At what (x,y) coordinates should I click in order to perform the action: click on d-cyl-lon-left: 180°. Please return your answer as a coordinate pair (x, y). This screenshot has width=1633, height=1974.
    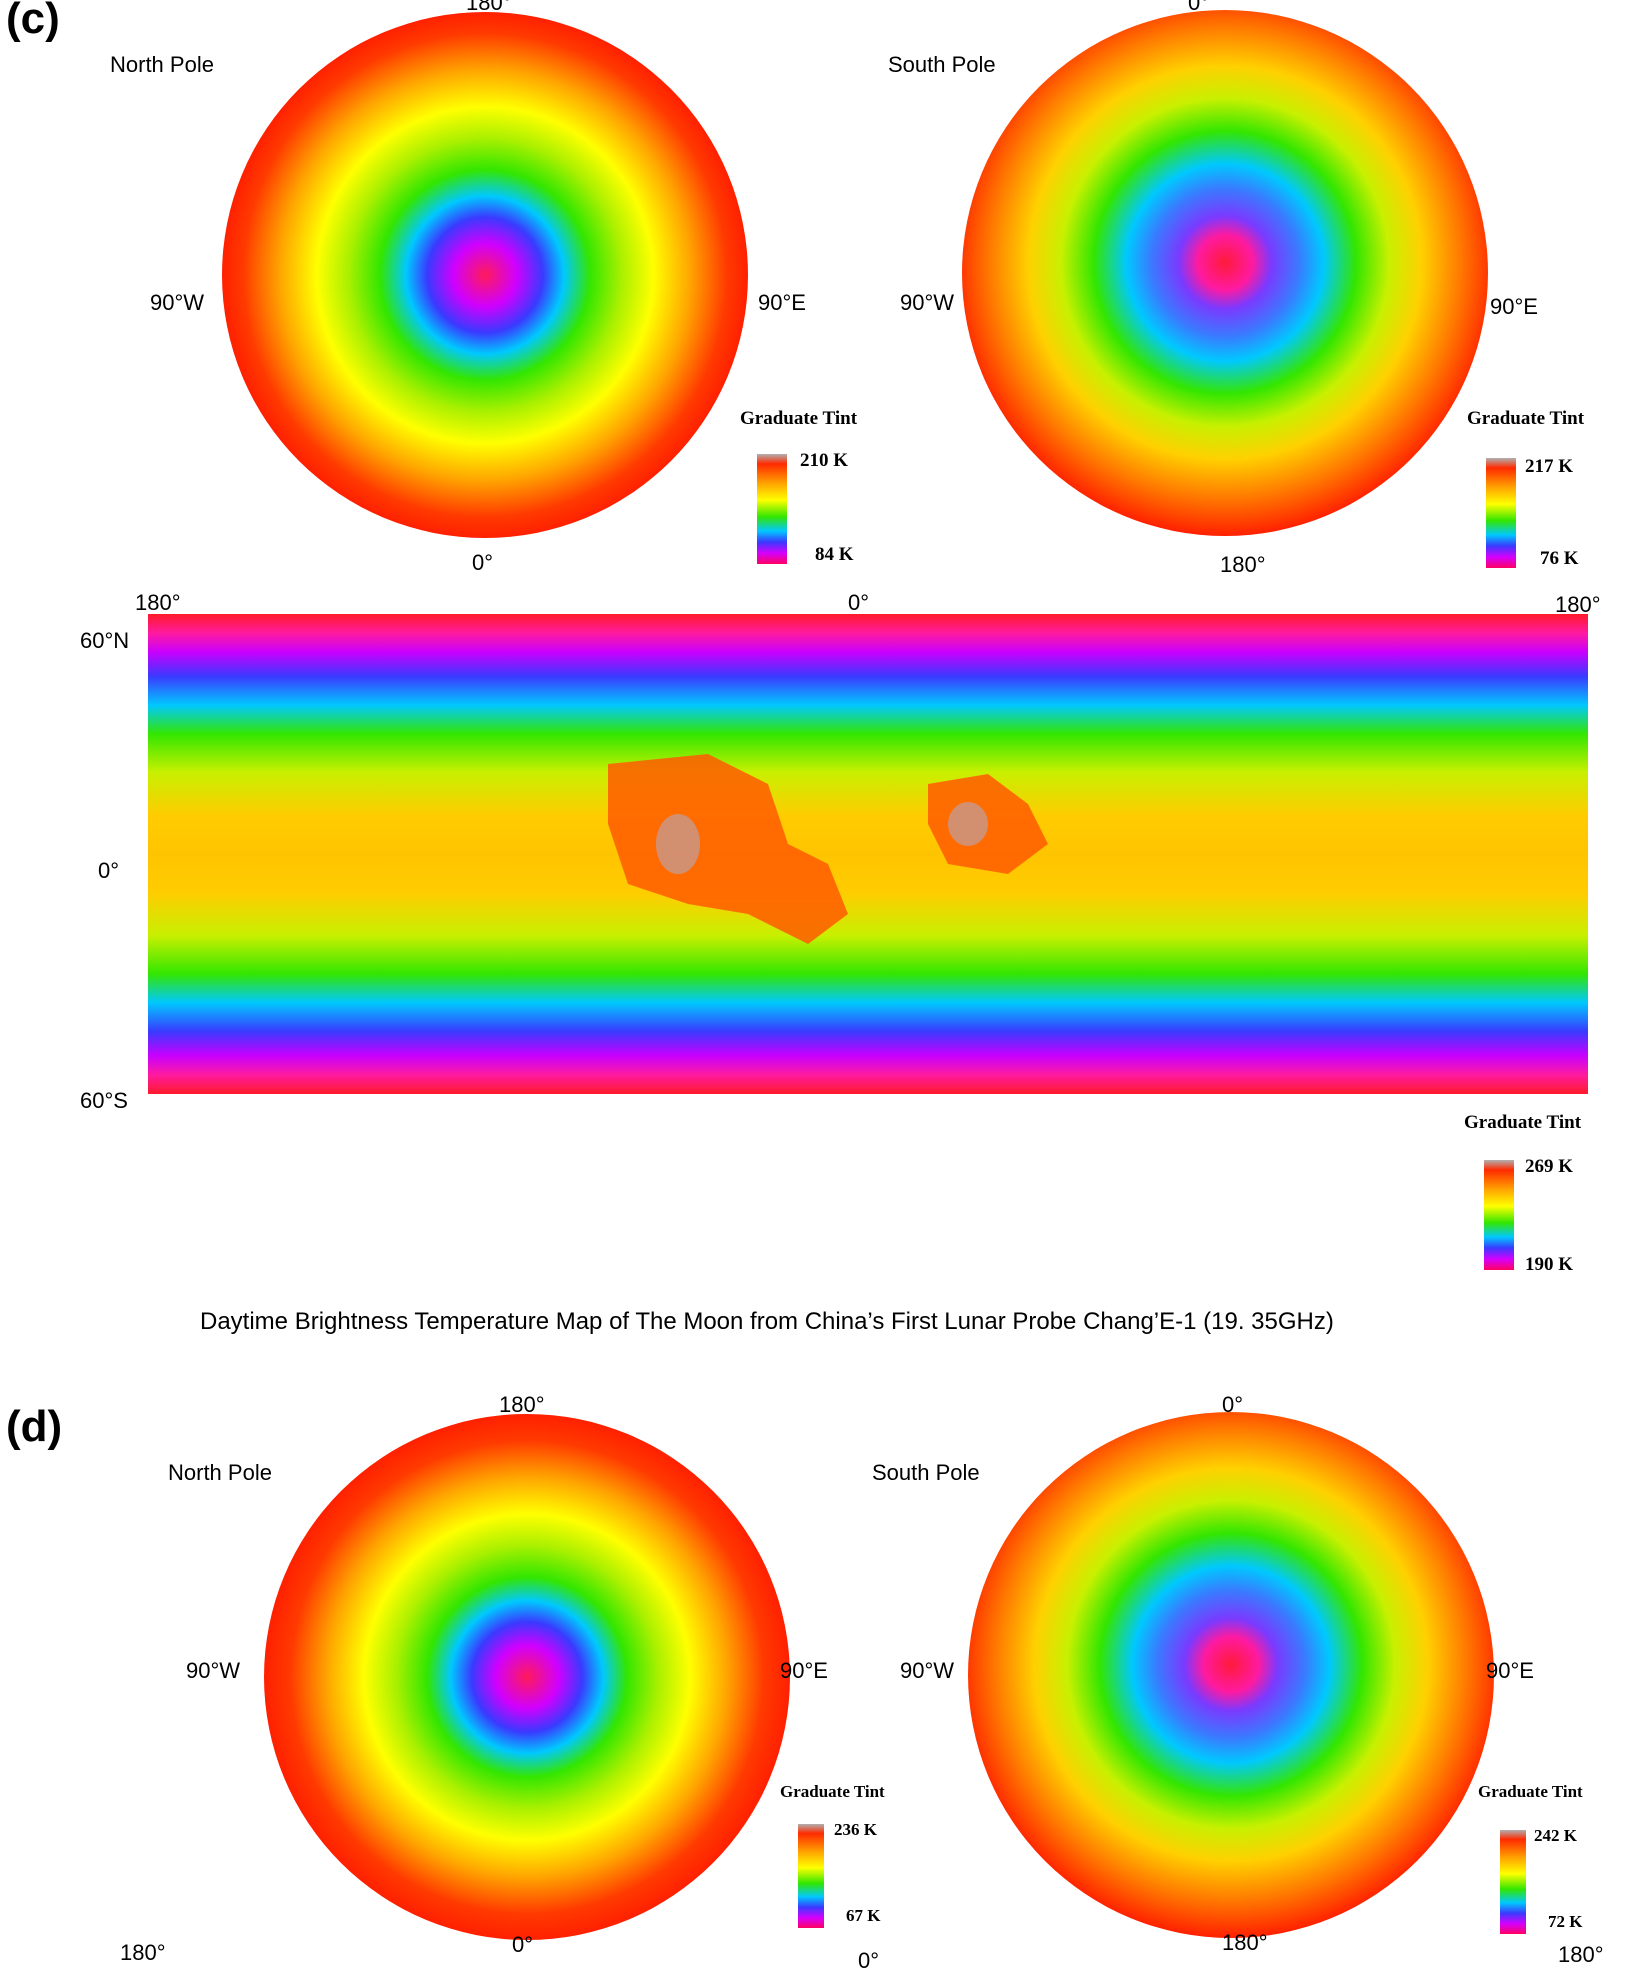
    Looking at the image, I should click on (143, 1952).